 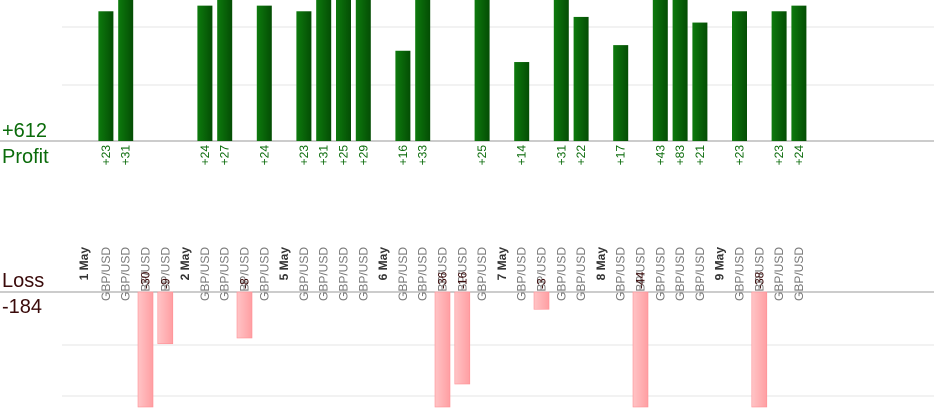 I want to click on date-label: 6 May, so click(x=383, y=264).